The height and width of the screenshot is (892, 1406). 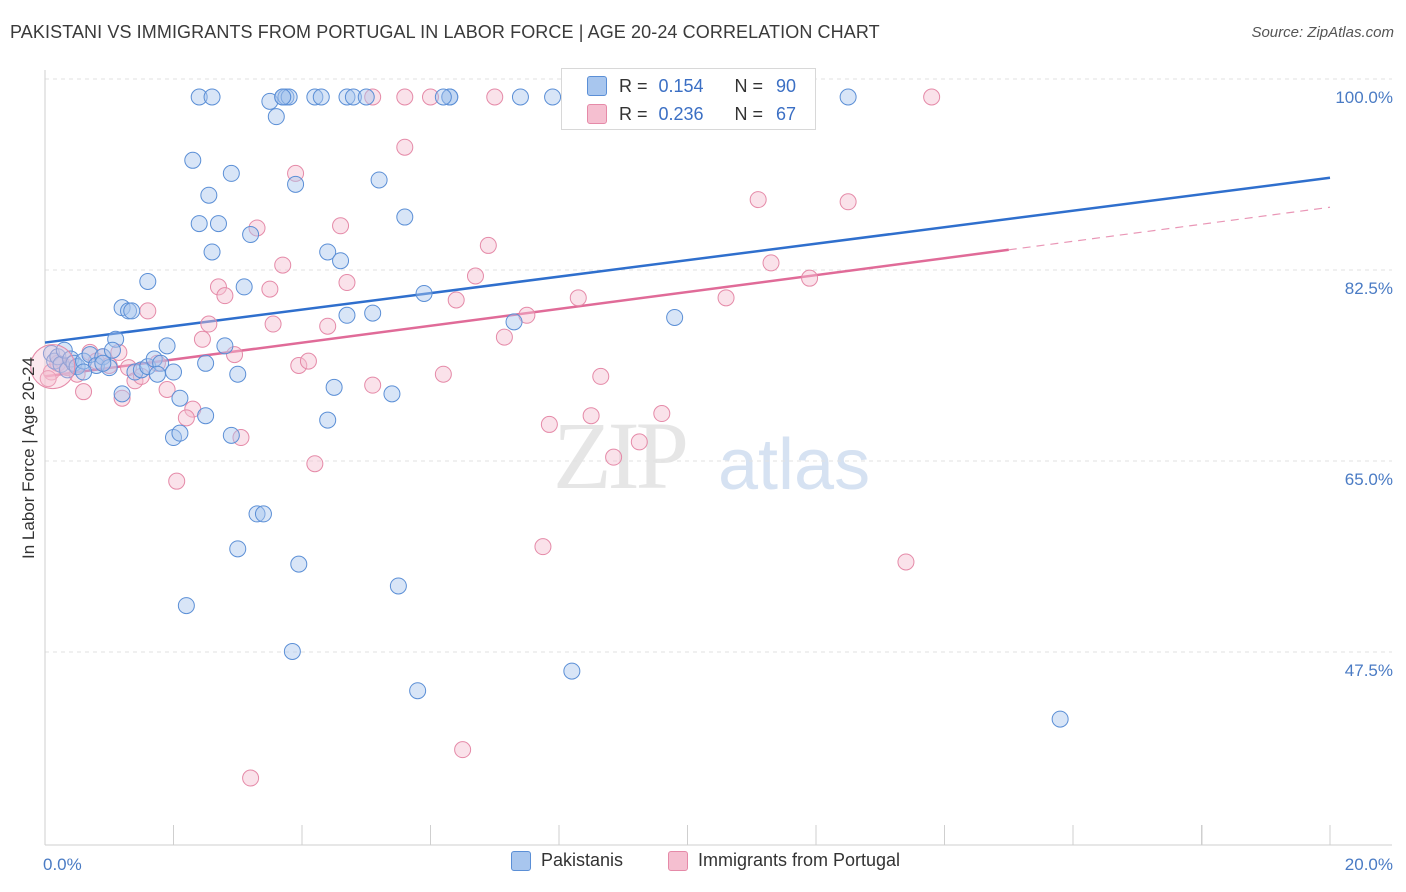 What do you see at coordinates (582, 860) in the screenshot?
I see `legend-label-pakistanis: Pakistanis` at bounding box center [582, 860].